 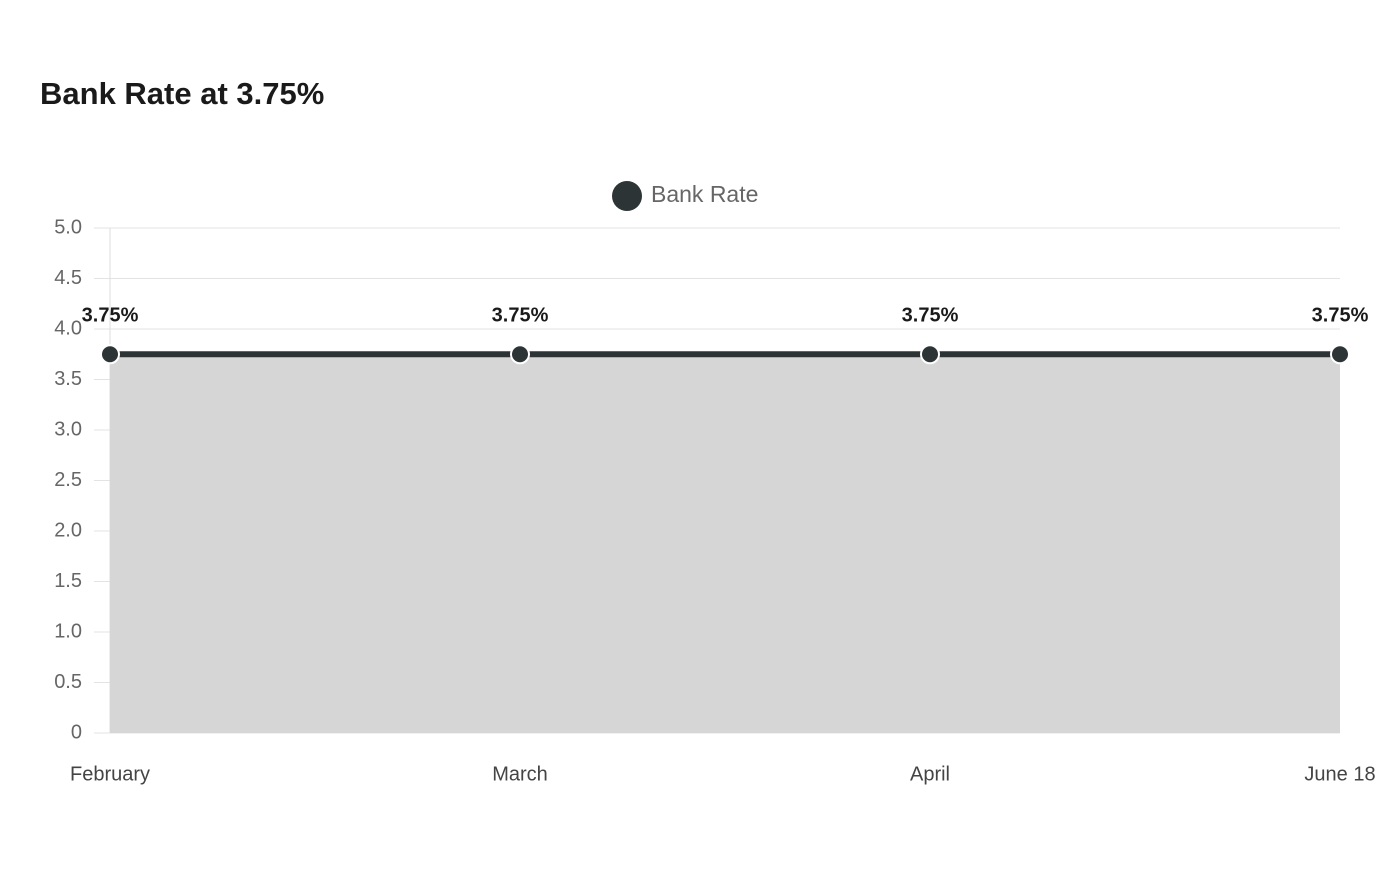 I want to click on y-tick-label: 4.0, so click(x=68, y=328).